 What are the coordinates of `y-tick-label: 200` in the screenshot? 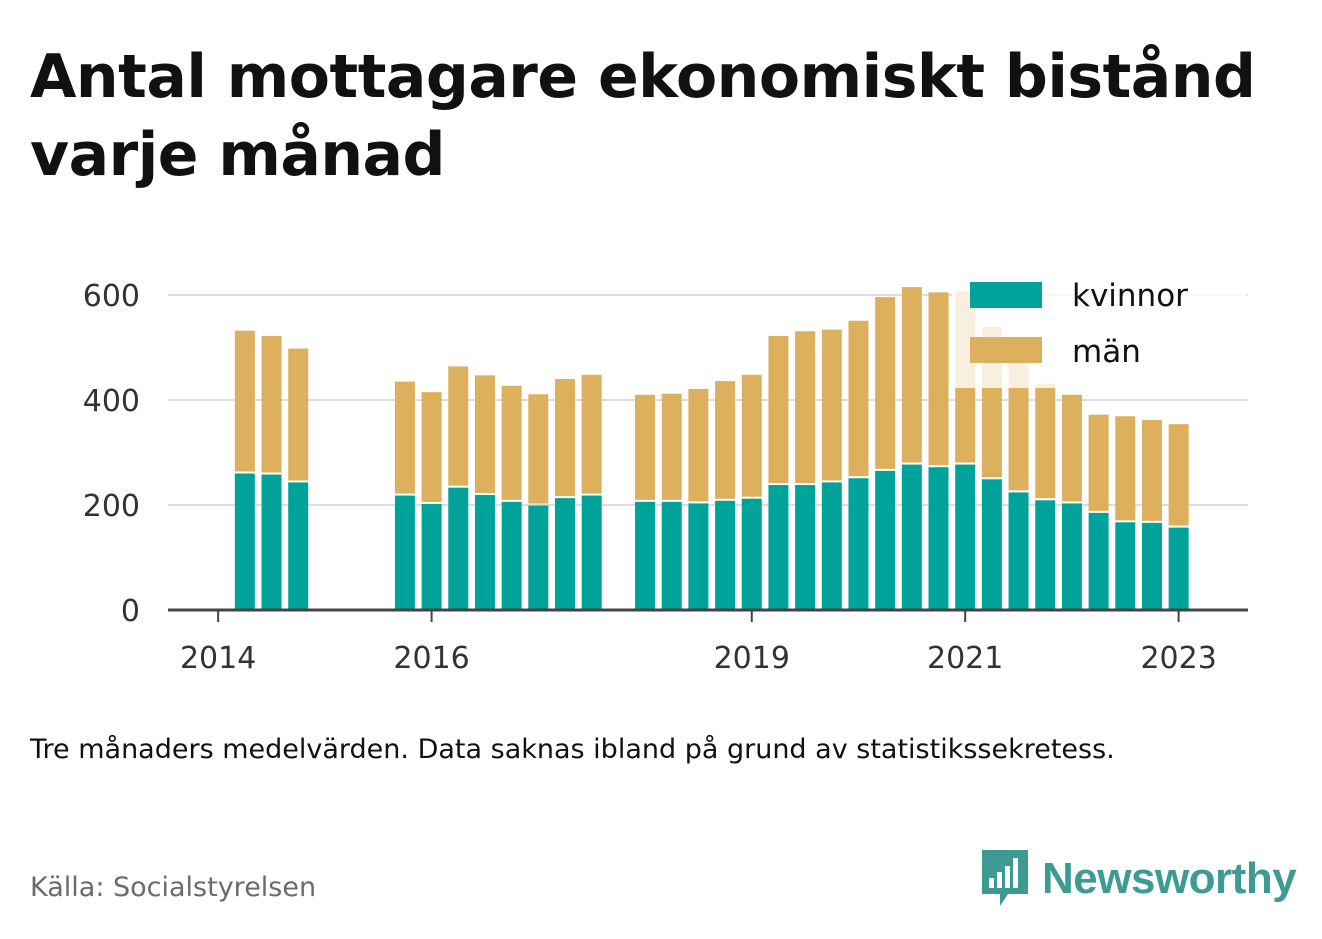 It's located at (111, 506).